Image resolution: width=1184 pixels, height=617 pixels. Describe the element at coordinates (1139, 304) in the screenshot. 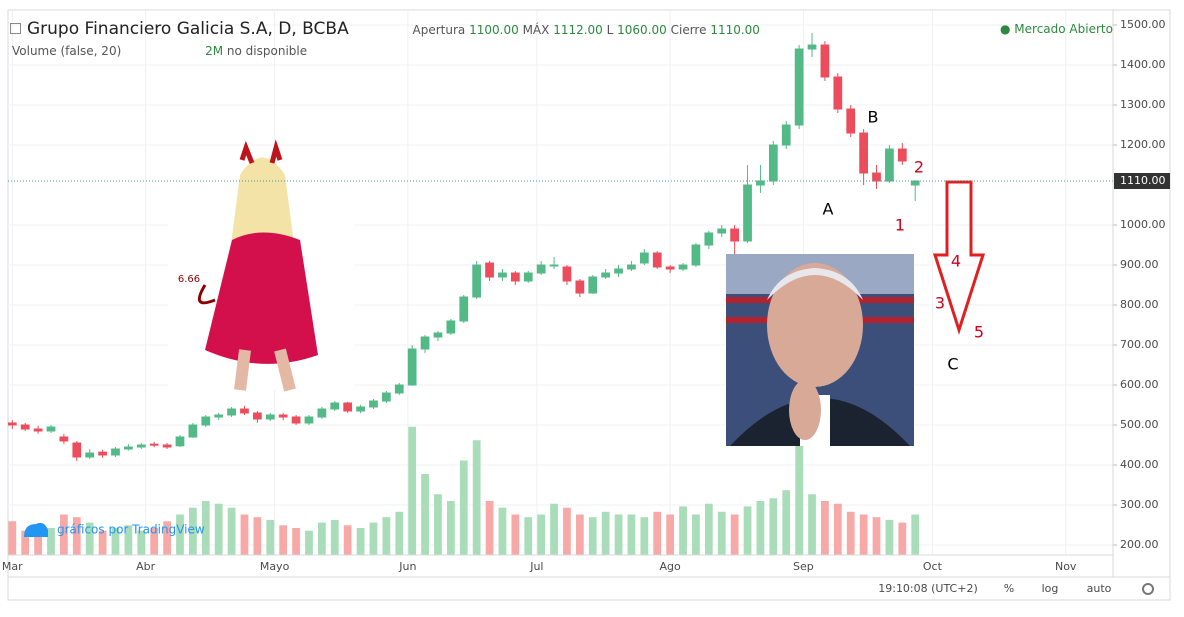

I see `y-tick-label: 800.00` at that location.